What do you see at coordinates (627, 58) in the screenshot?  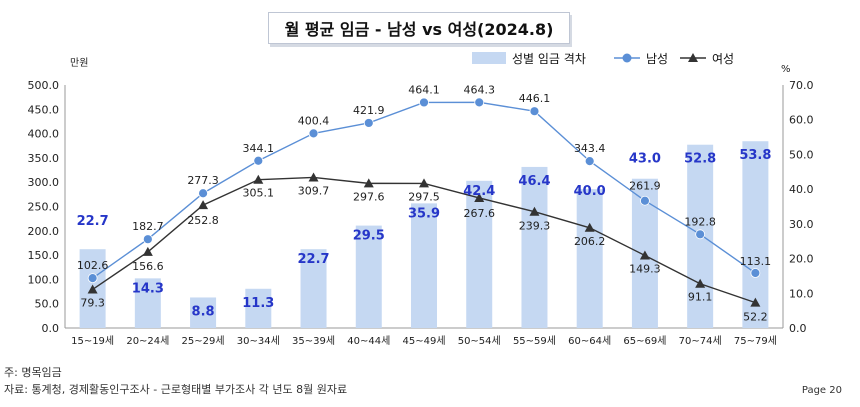 I see `legend-men-marker` at bounding box center [627, 58].